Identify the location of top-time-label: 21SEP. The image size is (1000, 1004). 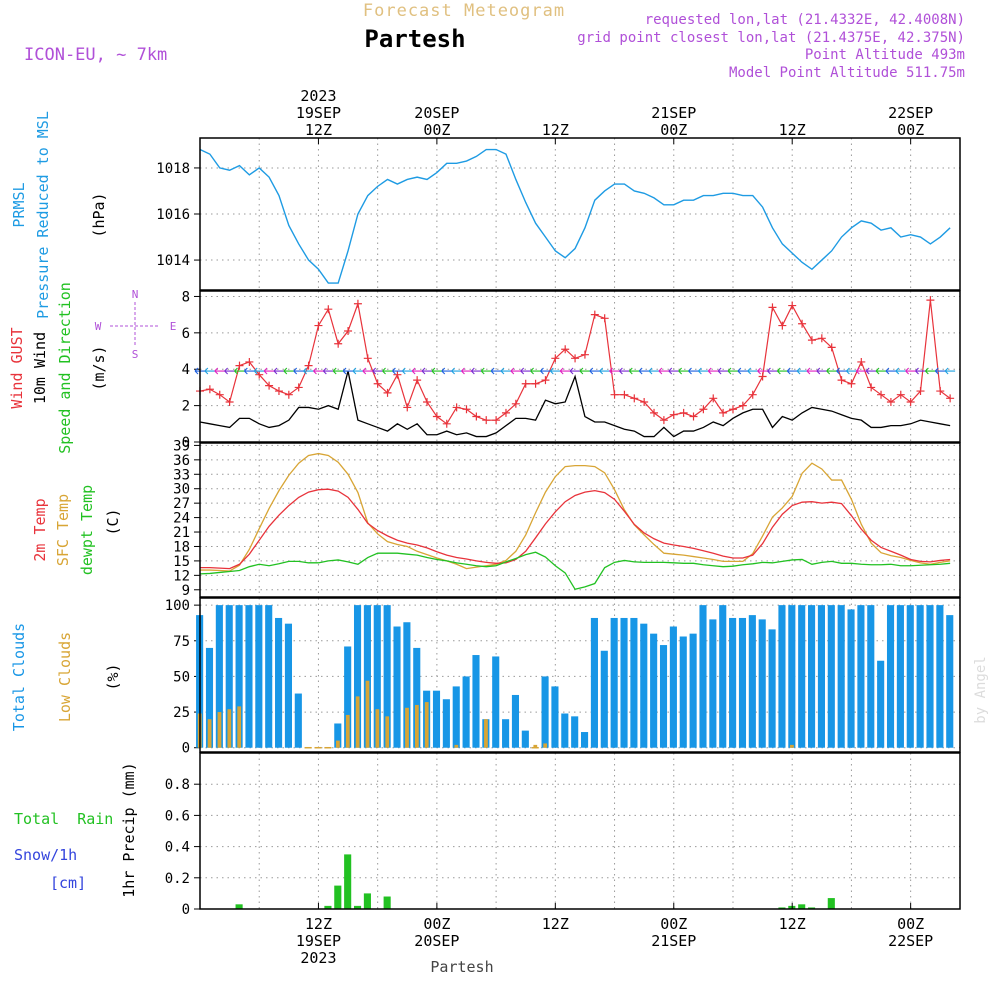
(673, 113).